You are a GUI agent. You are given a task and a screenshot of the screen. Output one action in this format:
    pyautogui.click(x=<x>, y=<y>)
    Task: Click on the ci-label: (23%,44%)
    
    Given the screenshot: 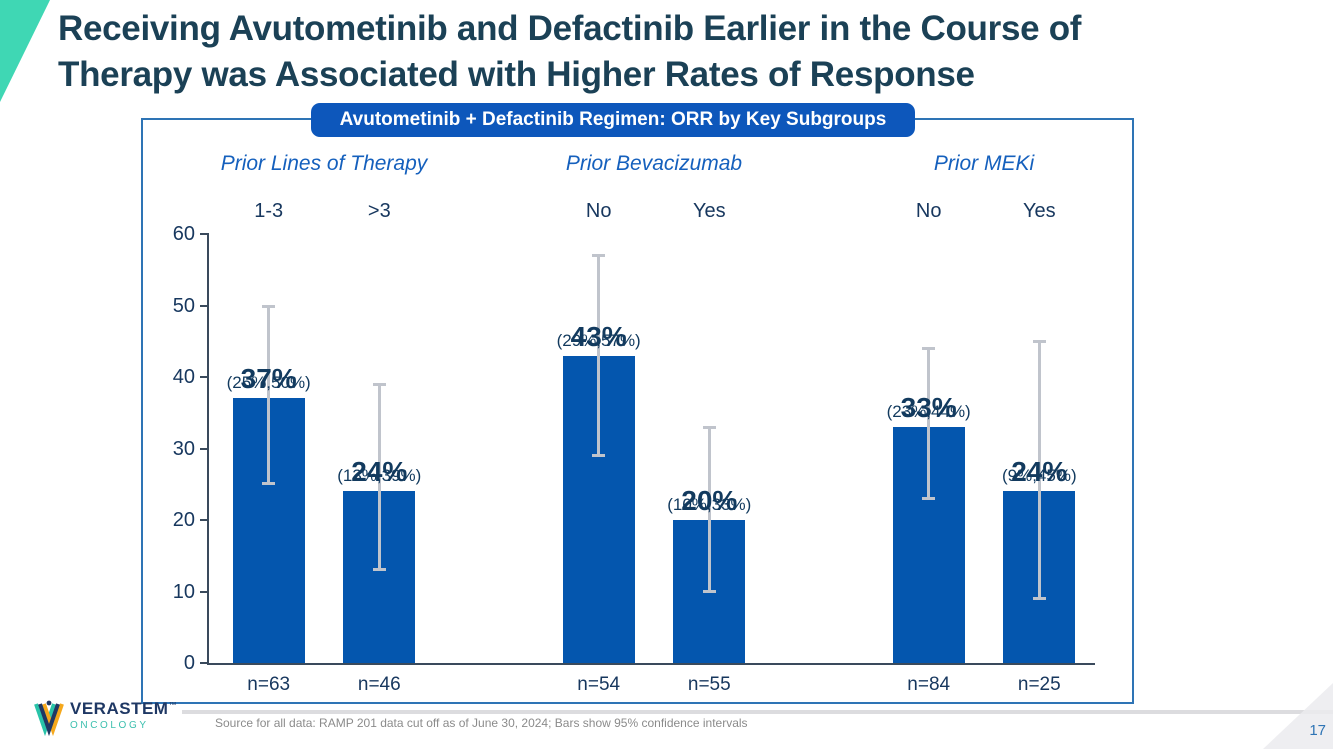 What is the action you would take?
    pyautogui.click(x=928, y=412)
    